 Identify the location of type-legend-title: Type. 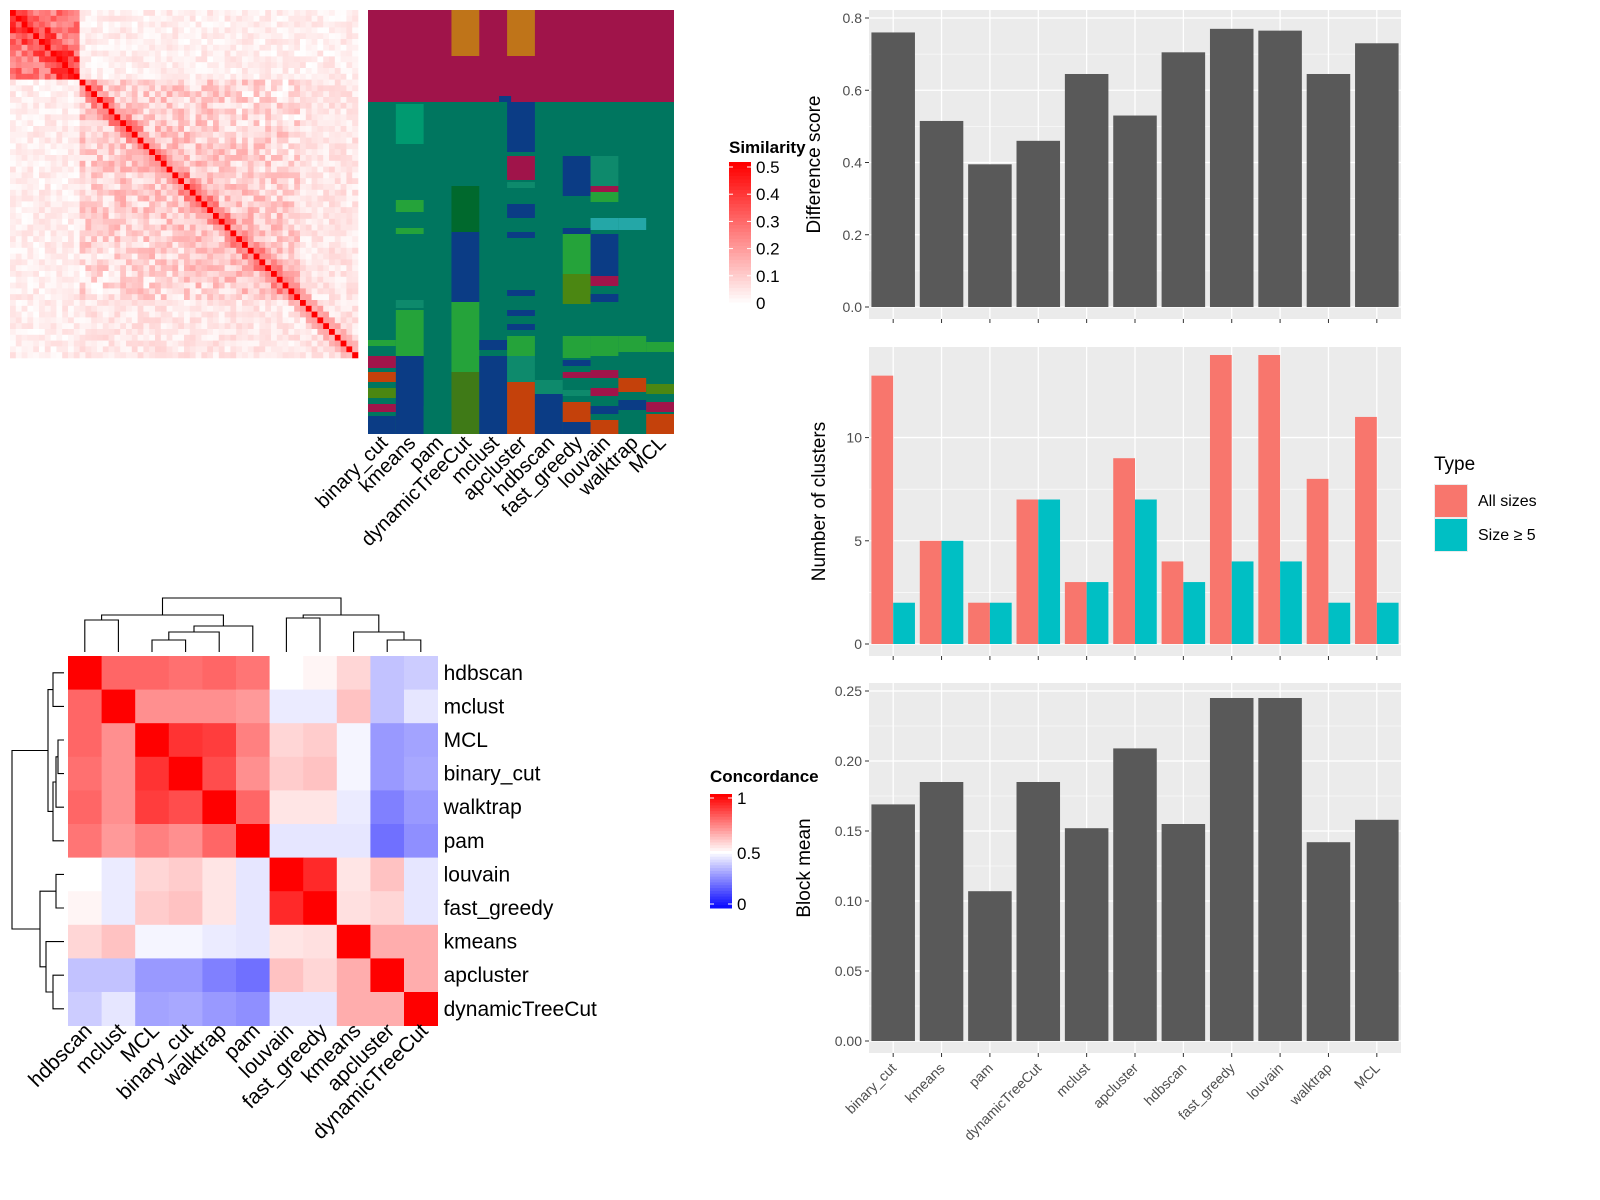
(1454, 464).